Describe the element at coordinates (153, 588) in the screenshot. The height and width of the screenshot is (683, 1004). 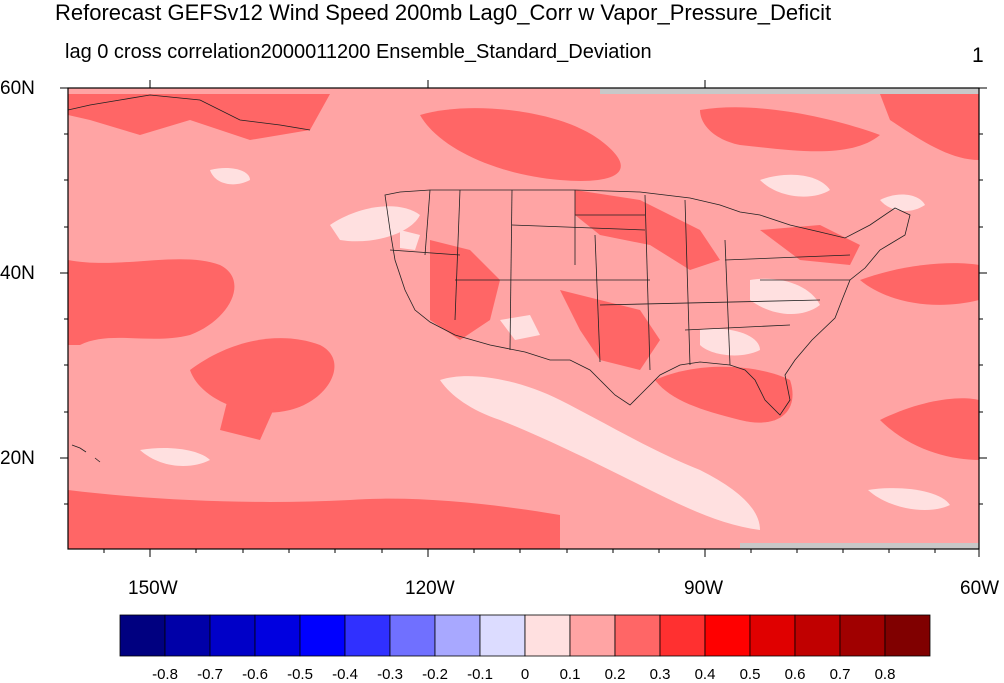
I see `lon-label-150w: 150W` at that location.